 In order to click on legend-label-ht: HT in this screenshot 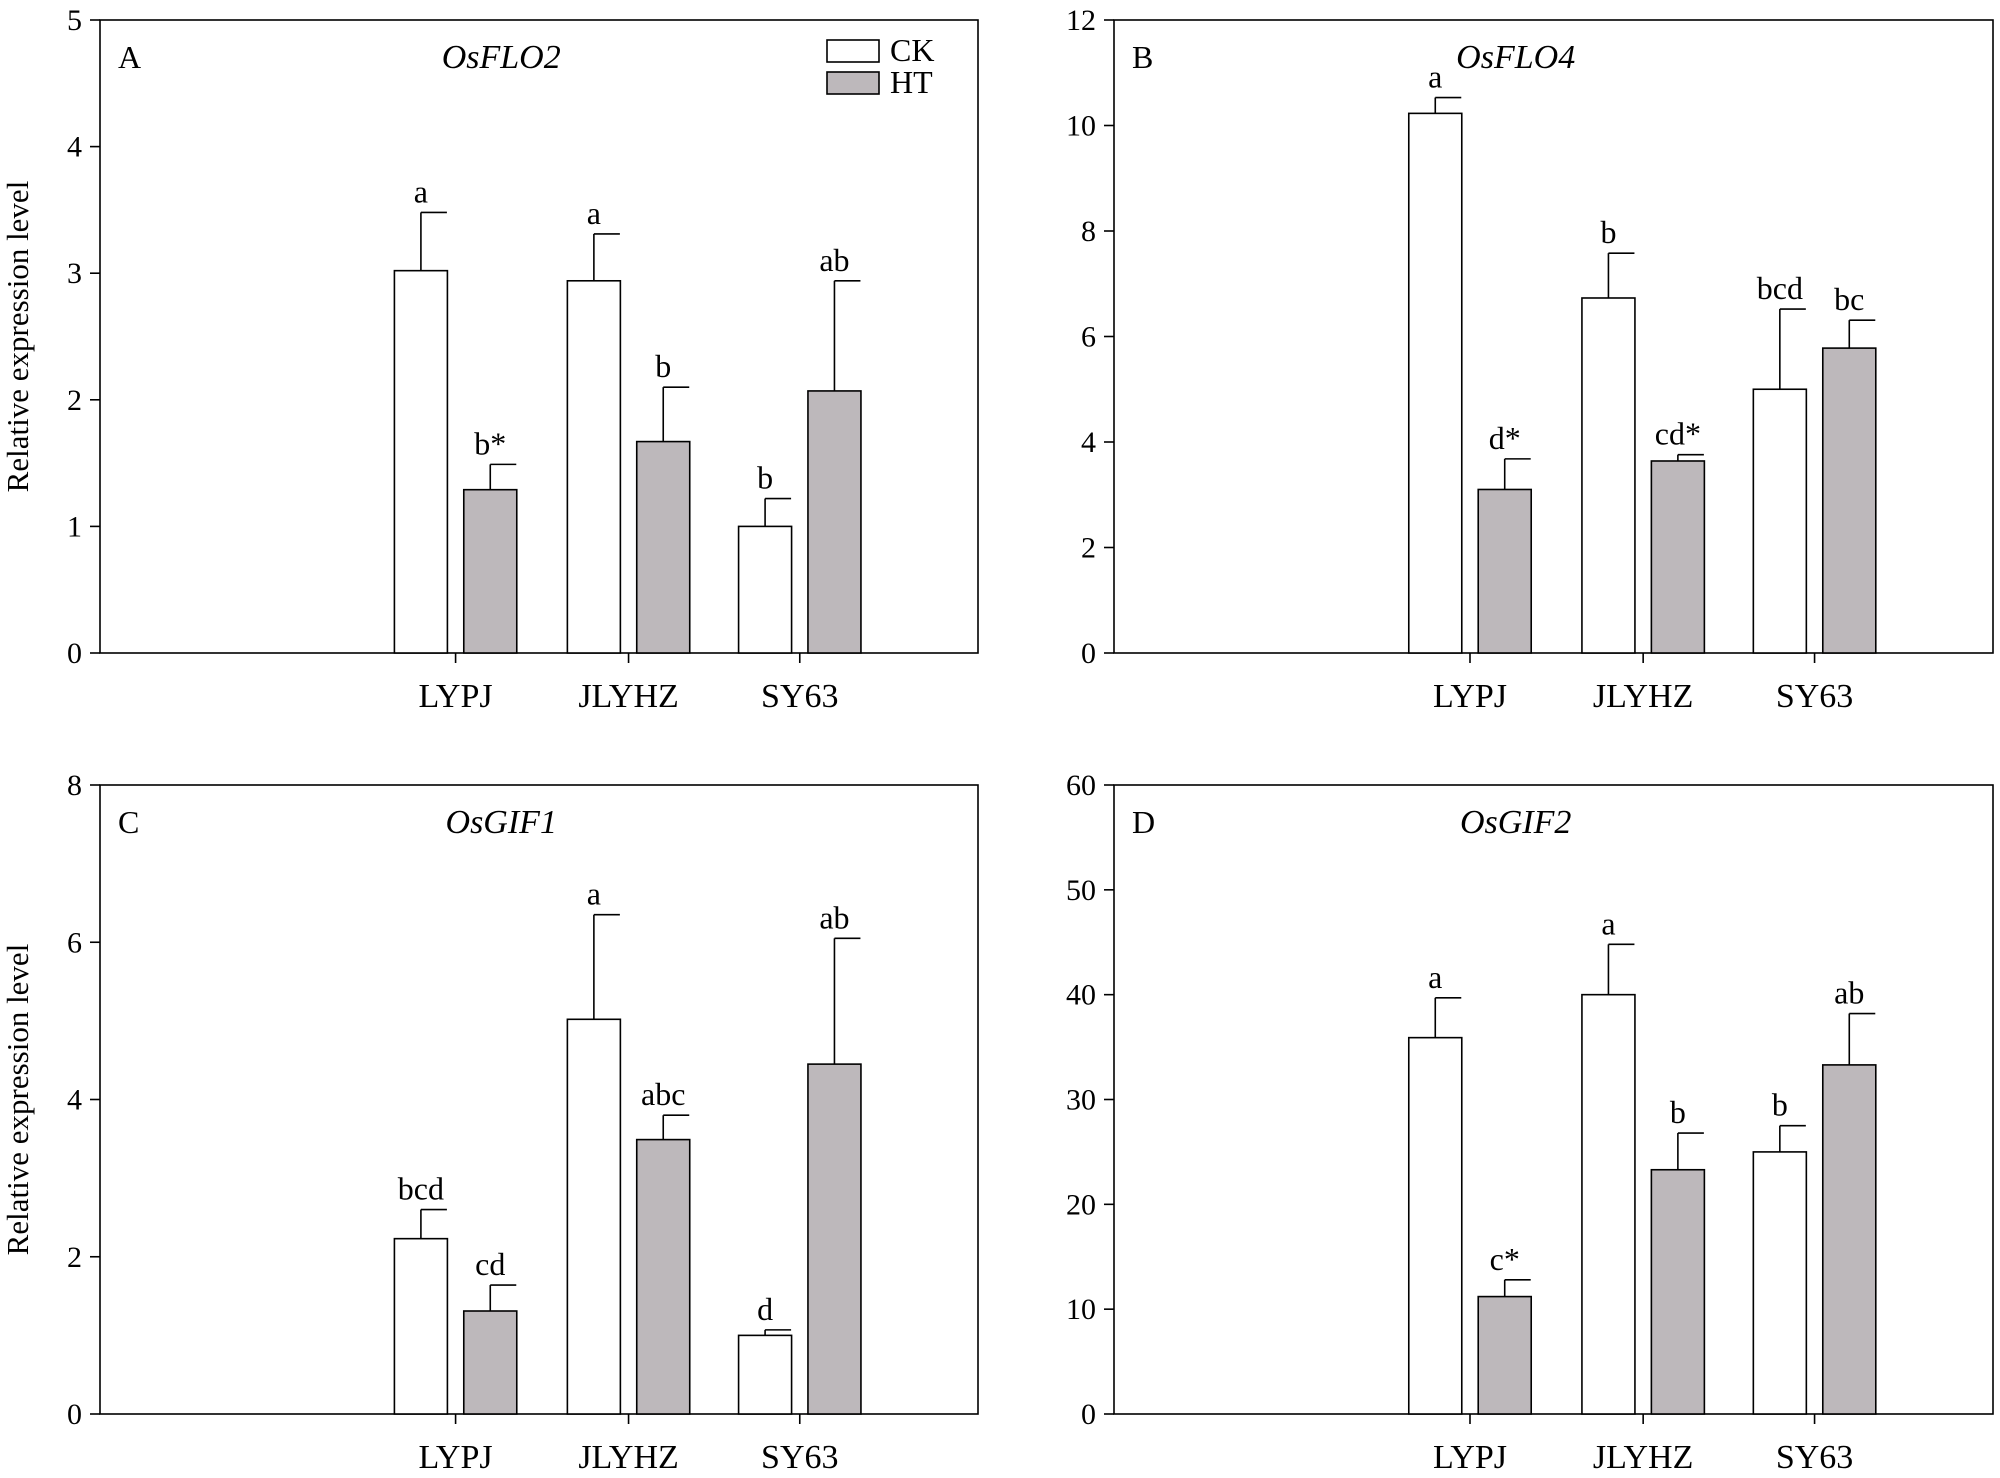, I will do `click(911, 82)`.